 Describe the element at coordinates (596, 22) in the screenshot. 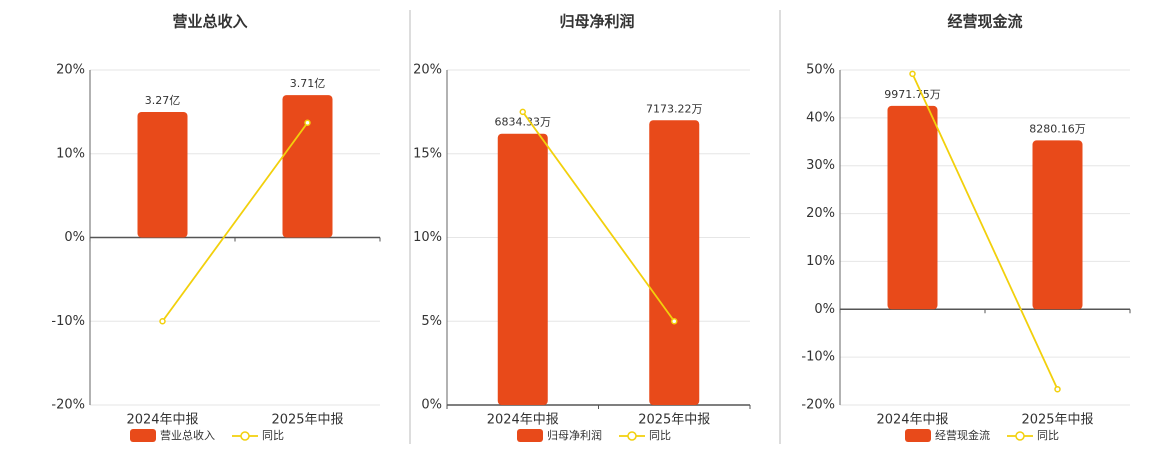

I see `chart-title: 归母净利润` at that location.